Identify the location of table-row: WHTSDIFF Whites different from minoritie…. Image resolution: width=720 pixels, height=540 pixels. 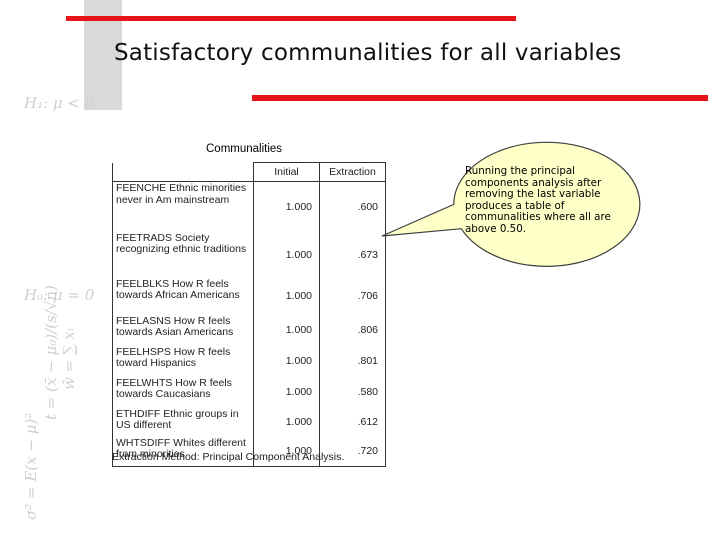
(249, 451).